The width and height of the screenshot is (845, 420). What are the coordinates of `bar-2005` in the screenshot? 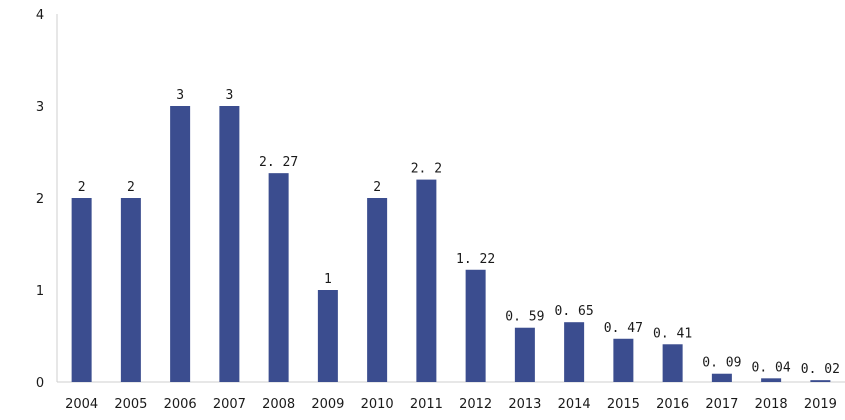 It's located at (130, 290).